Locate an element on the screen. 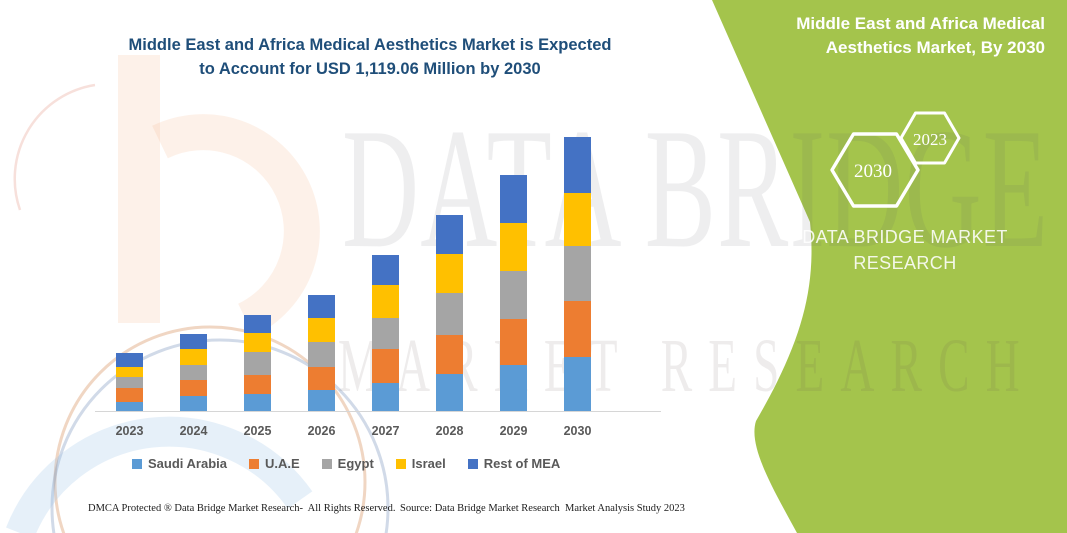 The image size is (1067, 533). logo-bowl-shape is located at coordinates (236, 225).